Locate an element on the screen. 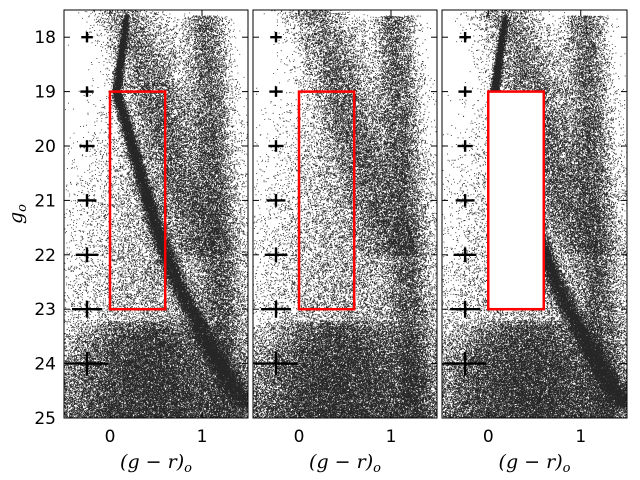  y-tick-label: 18 is located at coordinates (45, 38).